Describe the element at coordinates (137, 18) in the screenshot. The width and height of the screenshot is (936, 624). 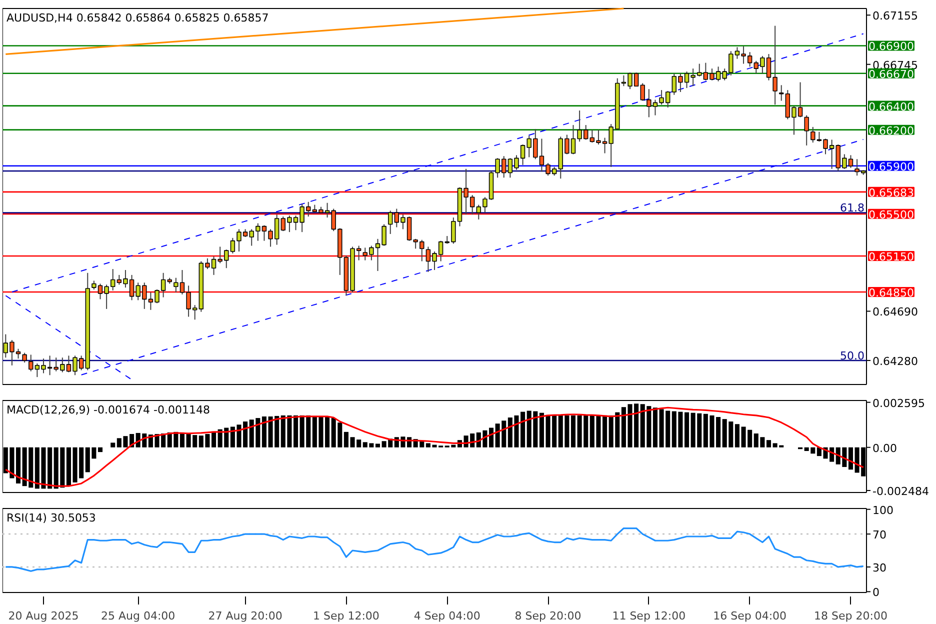
I see `chart-title: AUDUSD,H4 0.65842 0.65864 0.65825 0.65857` at that location.